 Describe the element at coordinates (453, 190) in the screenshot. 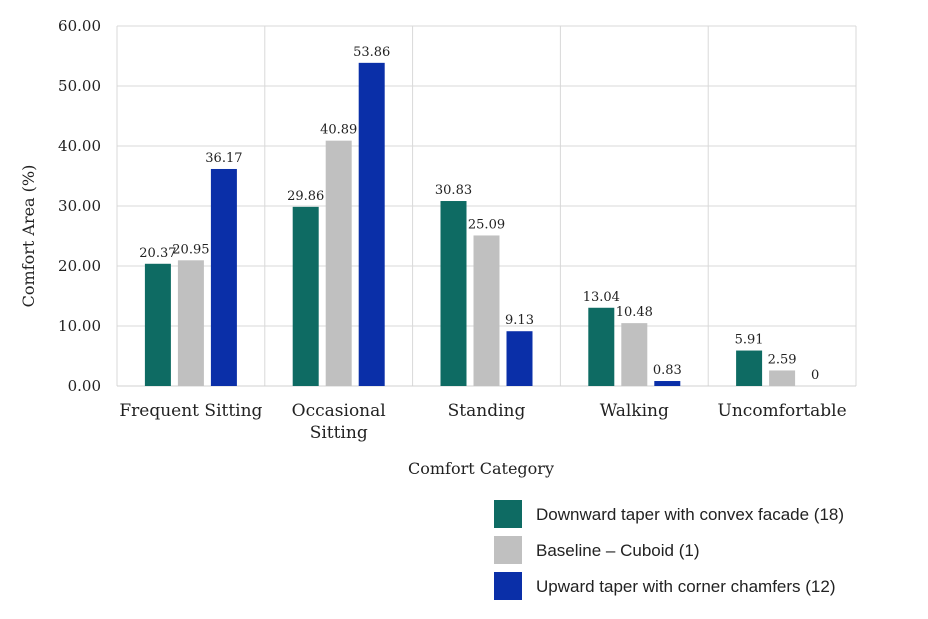

I see `data-label: 30.83` at that location.